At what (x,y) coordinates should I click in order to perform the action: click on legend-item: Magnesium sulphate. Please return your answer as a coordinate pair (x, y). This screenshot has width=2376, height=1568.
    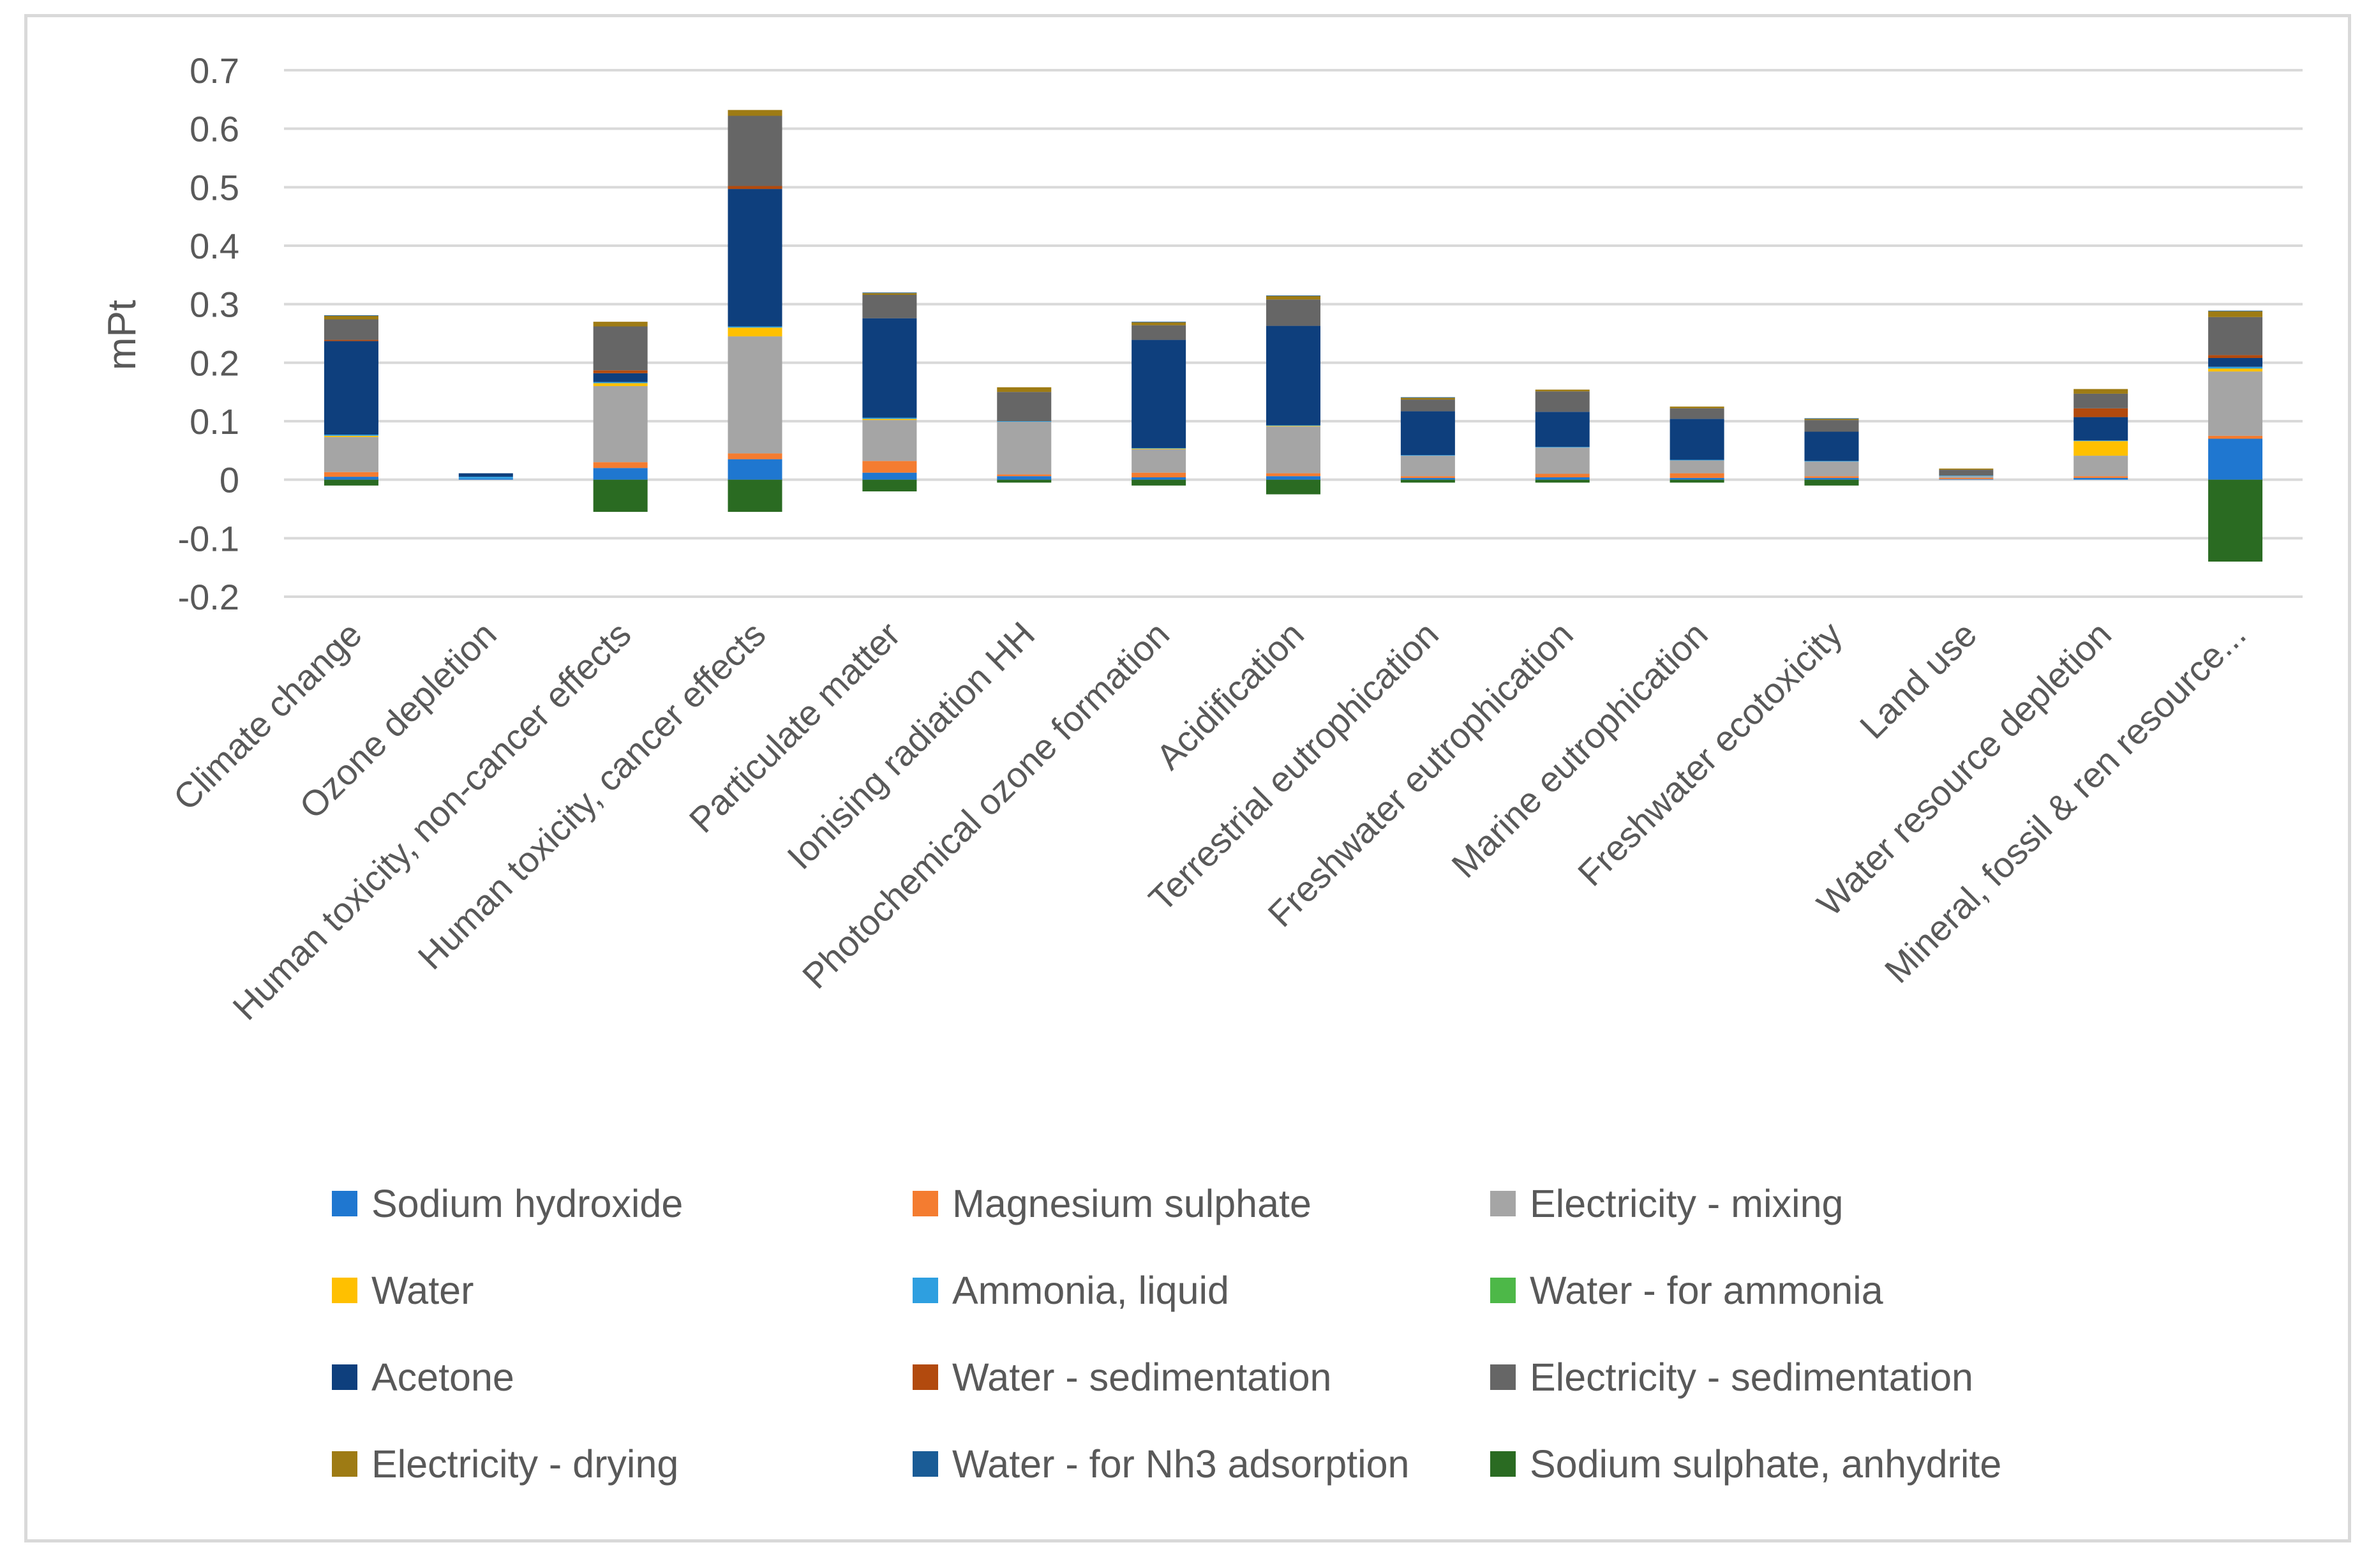
    Looking at the image, I should click on (1201, 1203).